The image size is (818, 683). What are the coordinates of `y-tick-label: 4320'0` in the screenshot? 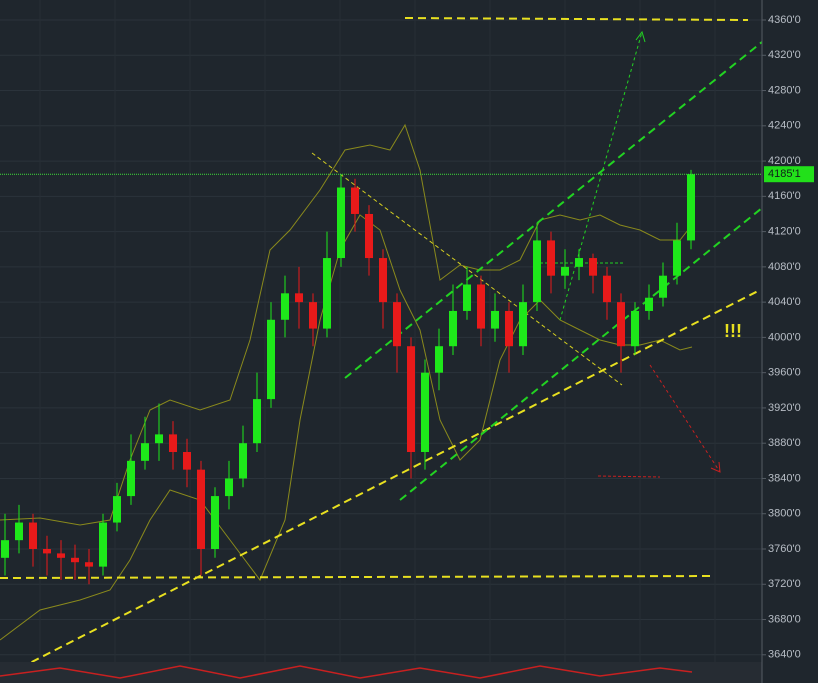 It's located at (784, 55).